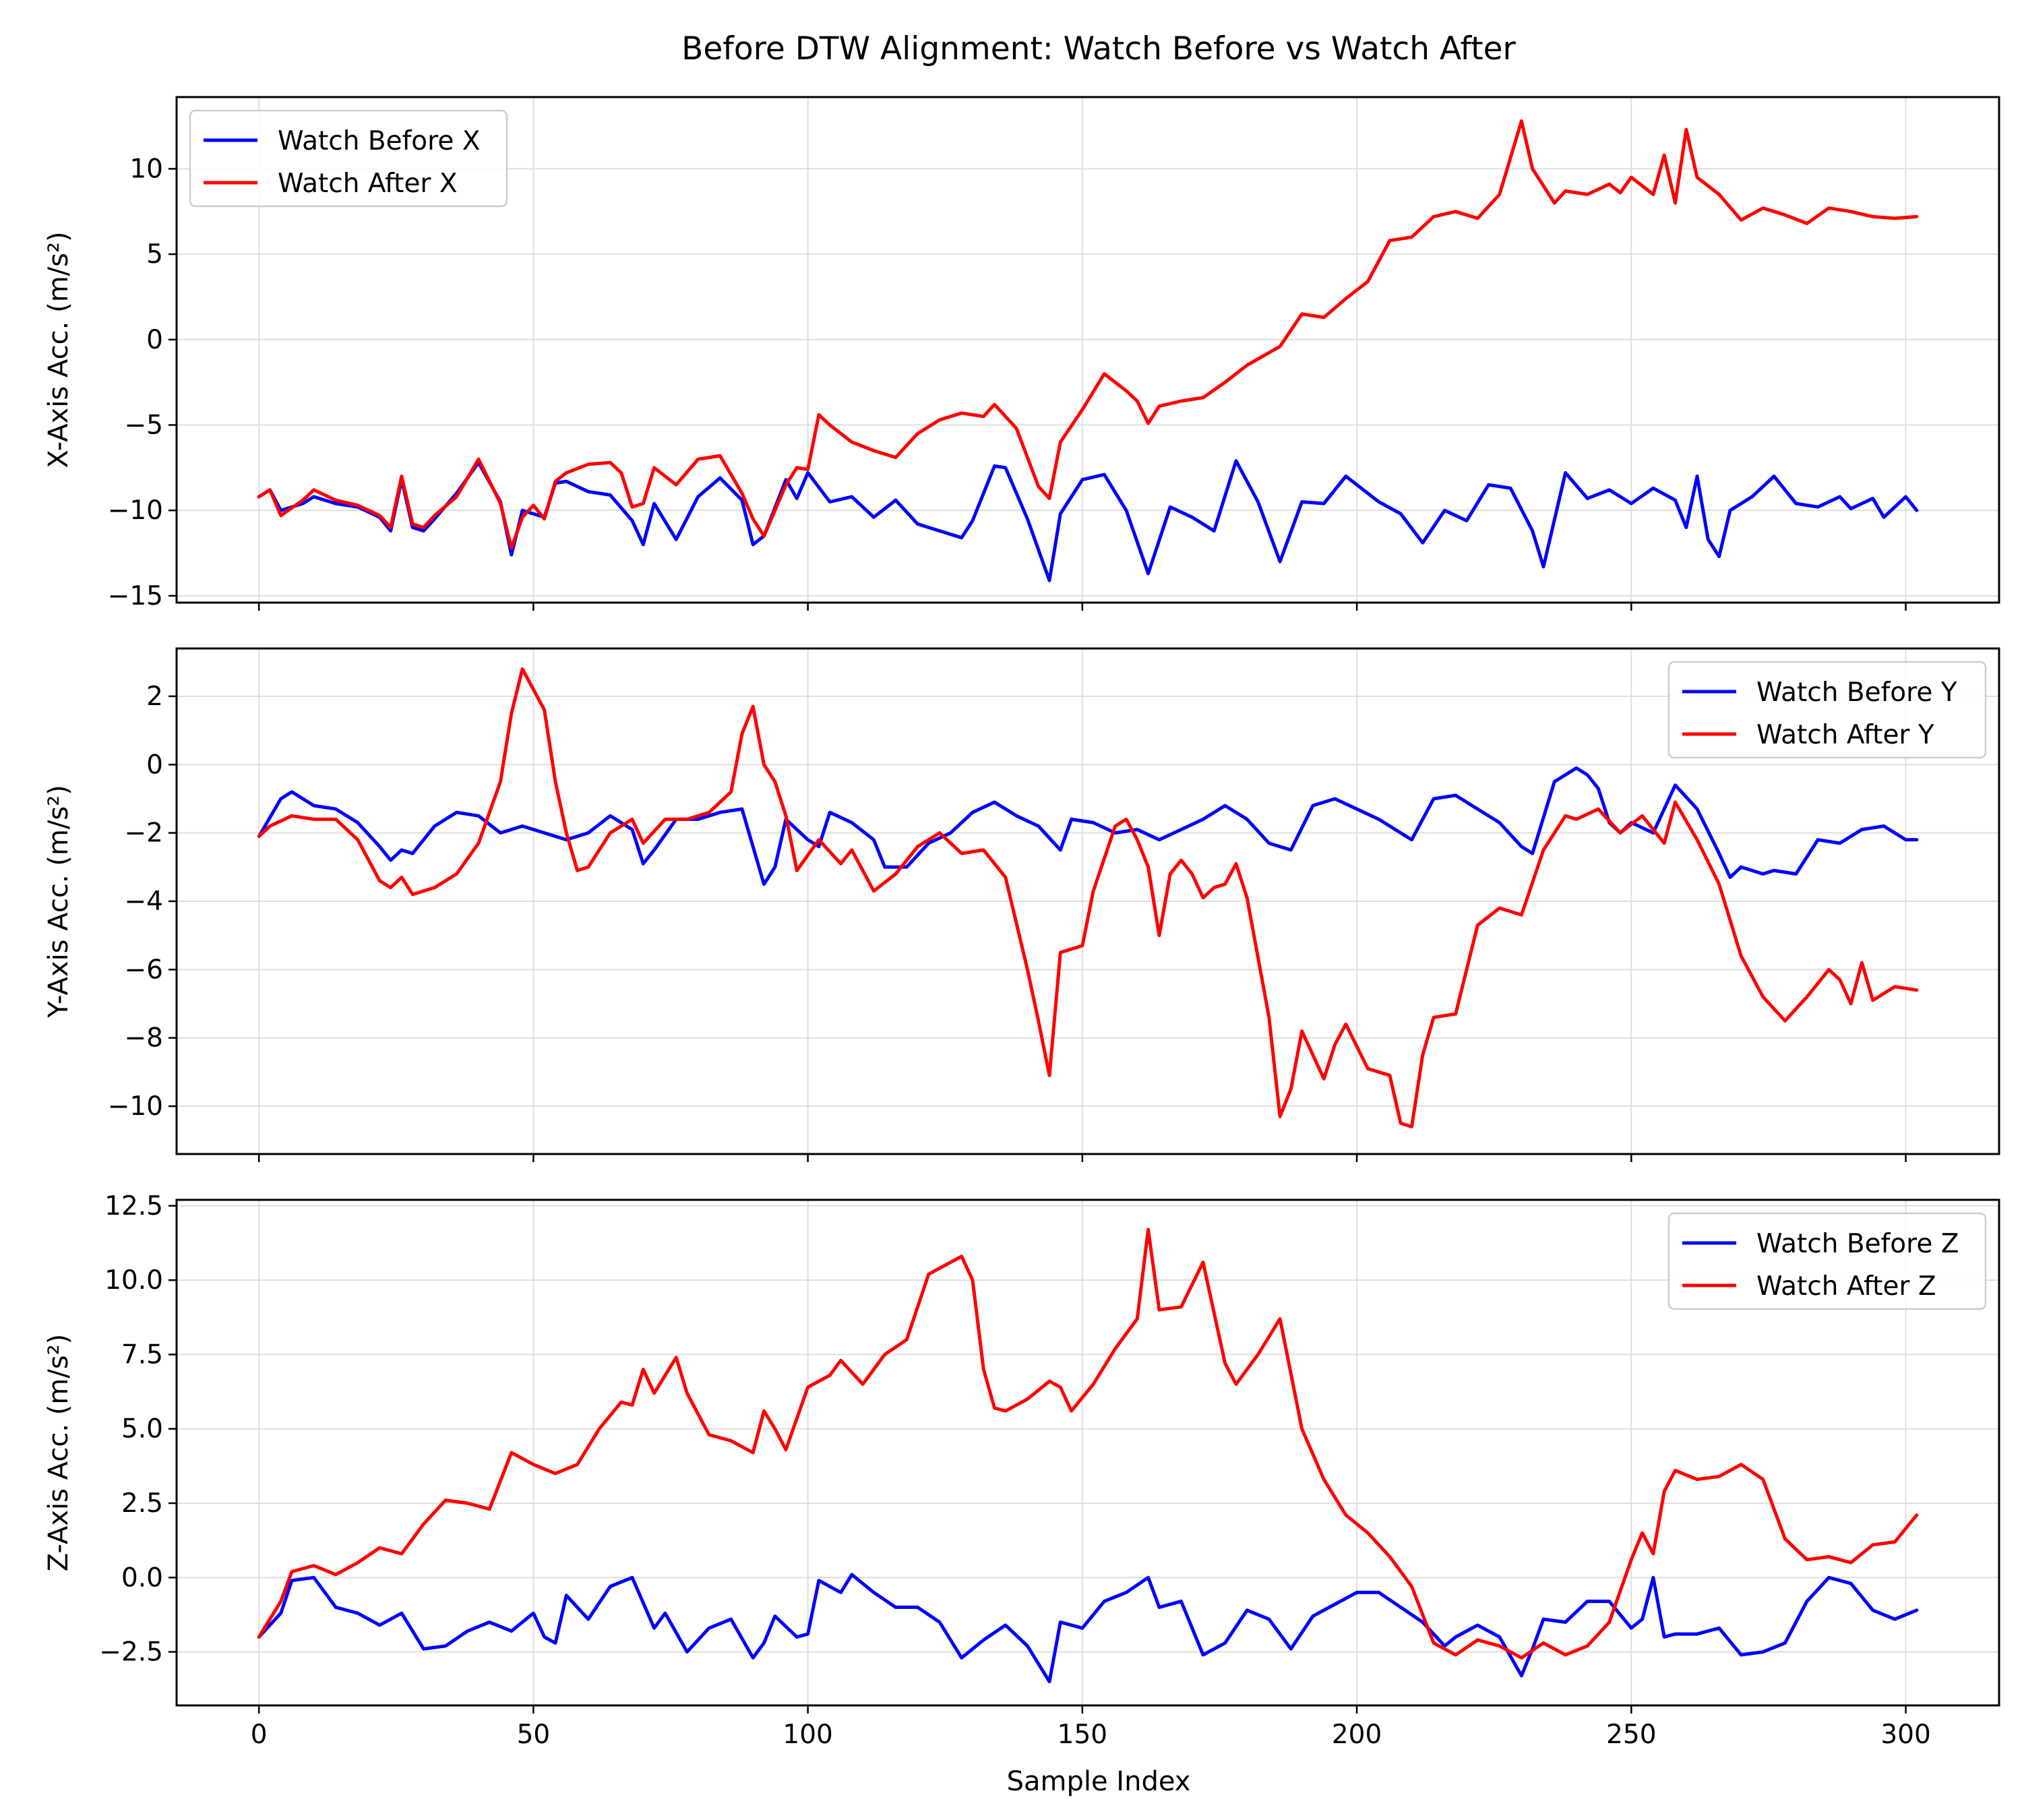 The width and height of the screenshot is (2022, 1820). Describe the element at coordinates (135, 596) in the screenshot. I see `y-tick-label: −15` at that location.